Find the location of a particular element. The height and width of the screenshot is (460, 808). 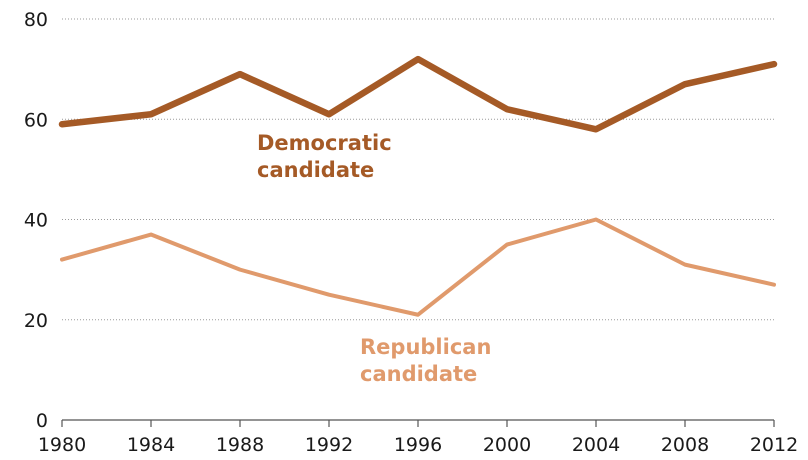

x-tick-label: 1992 is located at coordinates (329, 445).